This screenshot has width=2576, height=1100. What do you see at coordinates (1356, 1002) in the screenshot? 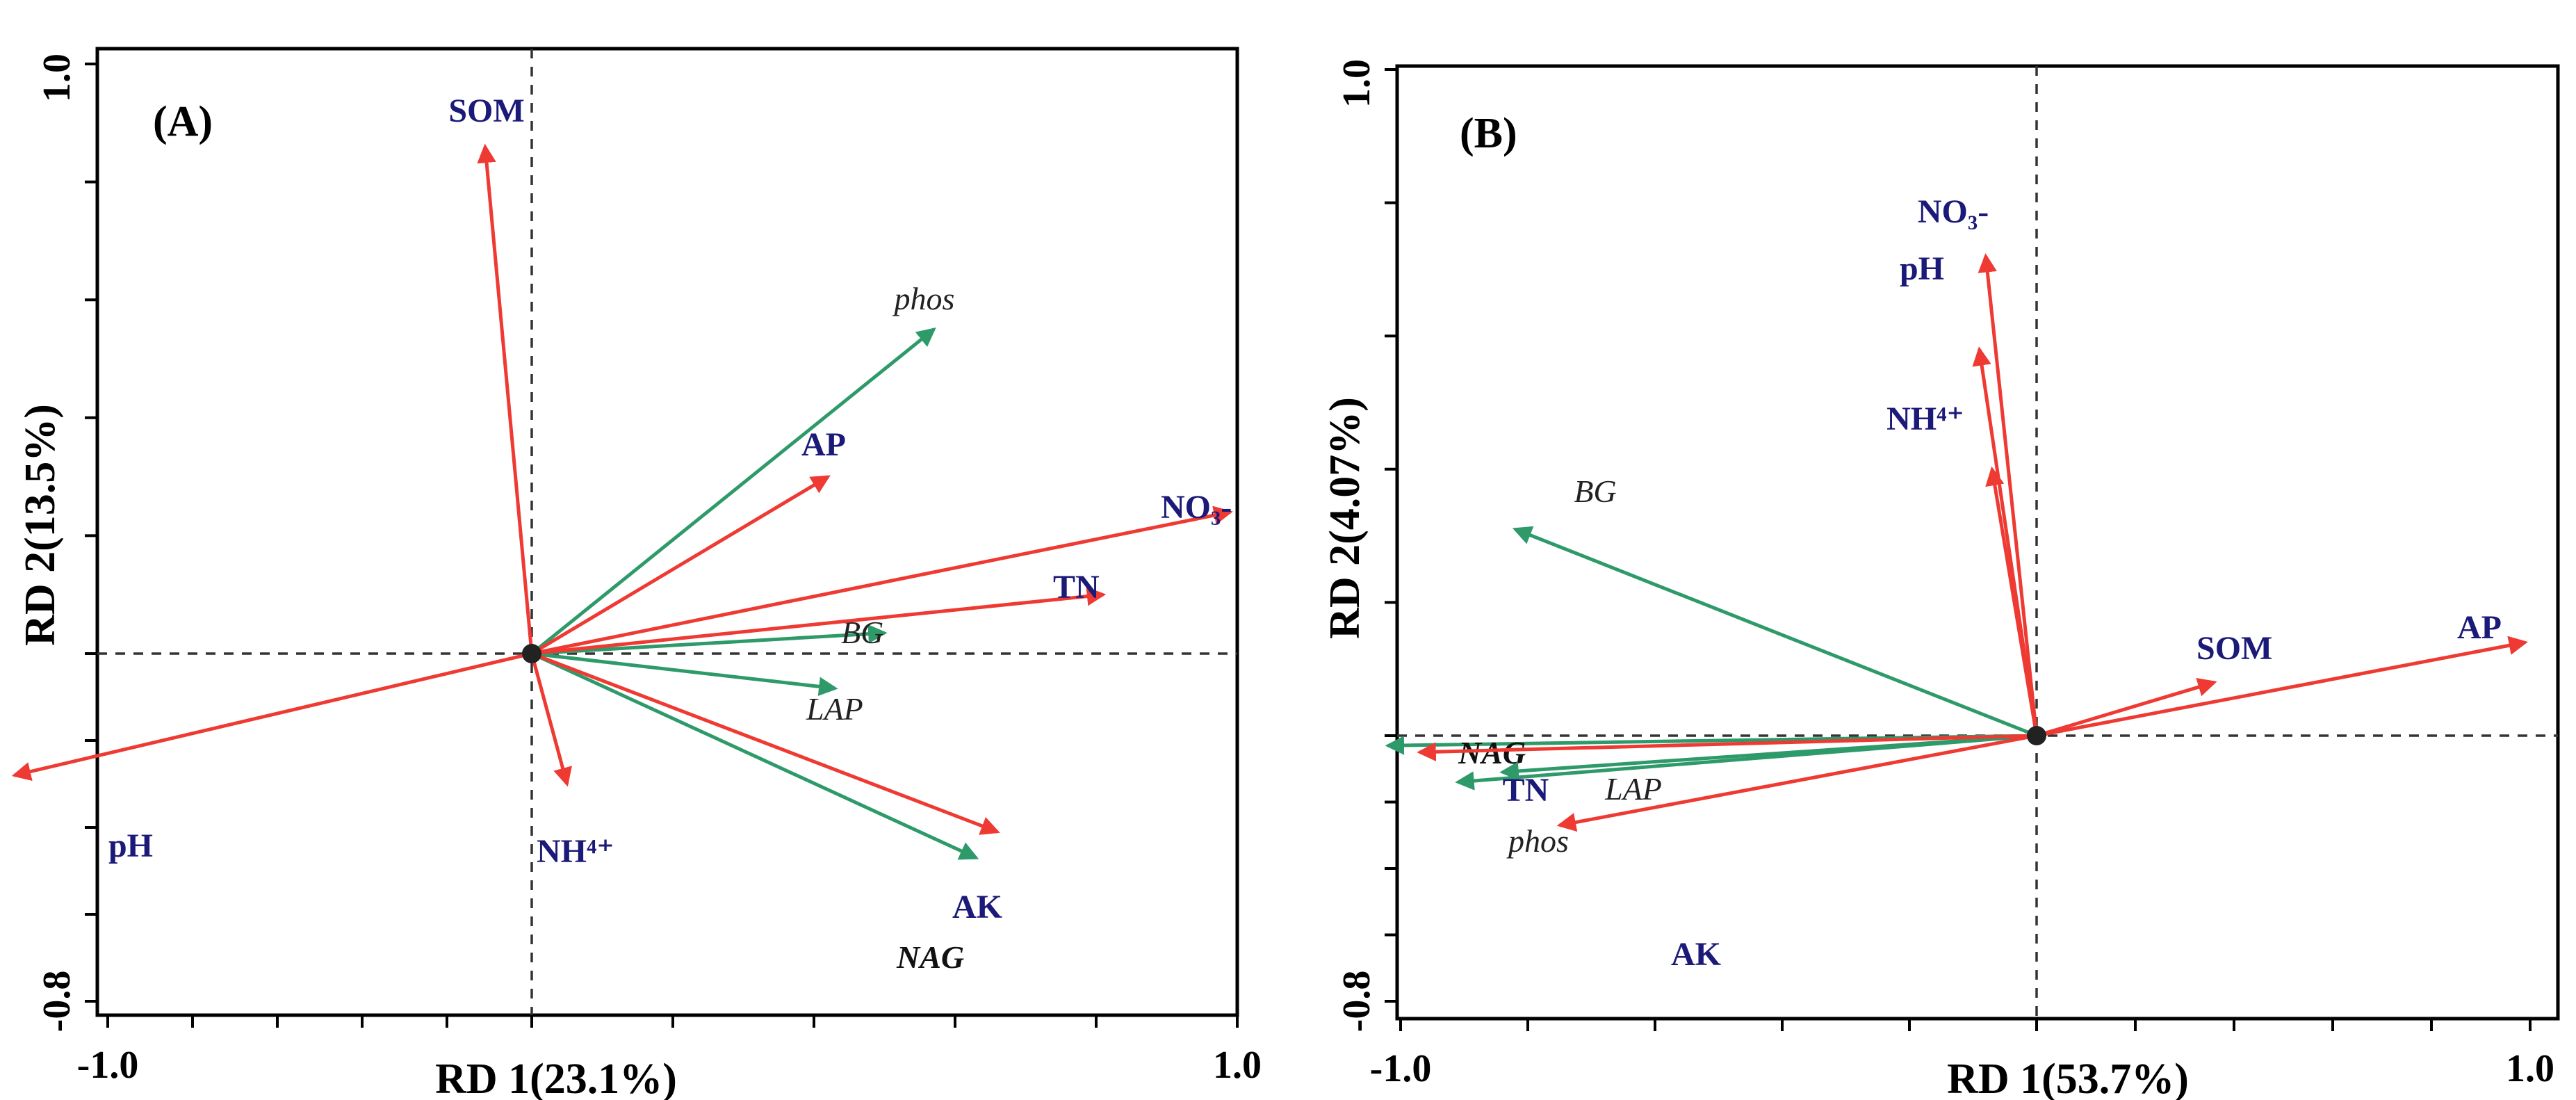
I see `panel-b-y-tick-label-min: -0.8` at bounding box center [1356, 1002].